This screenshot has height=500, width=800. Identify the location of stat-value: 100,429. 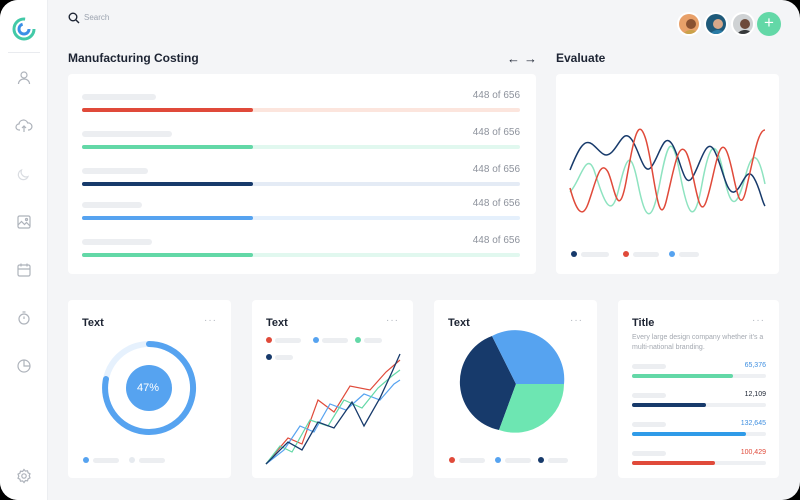
(753, 452).